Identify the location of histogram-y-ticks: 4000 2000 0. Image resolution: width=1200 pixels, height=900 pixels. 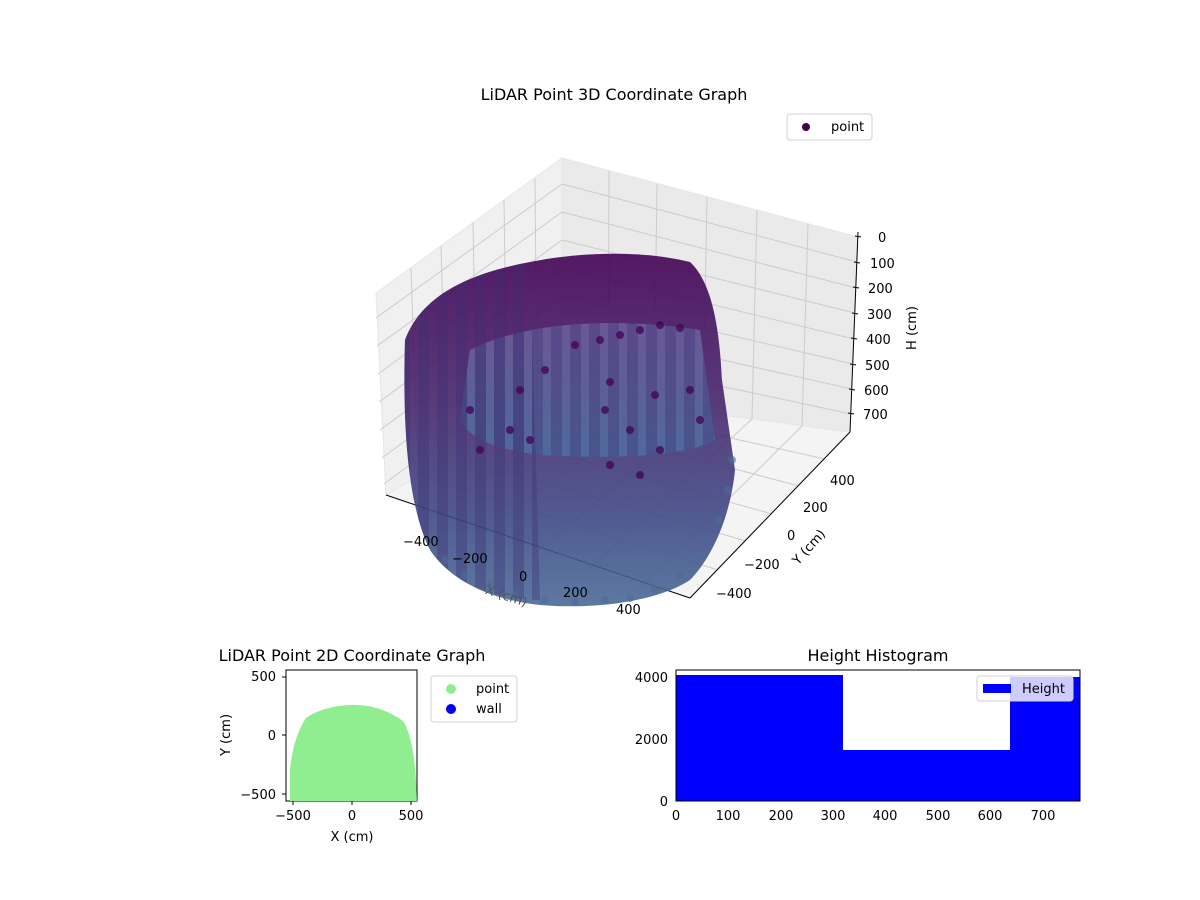
(651, 740).